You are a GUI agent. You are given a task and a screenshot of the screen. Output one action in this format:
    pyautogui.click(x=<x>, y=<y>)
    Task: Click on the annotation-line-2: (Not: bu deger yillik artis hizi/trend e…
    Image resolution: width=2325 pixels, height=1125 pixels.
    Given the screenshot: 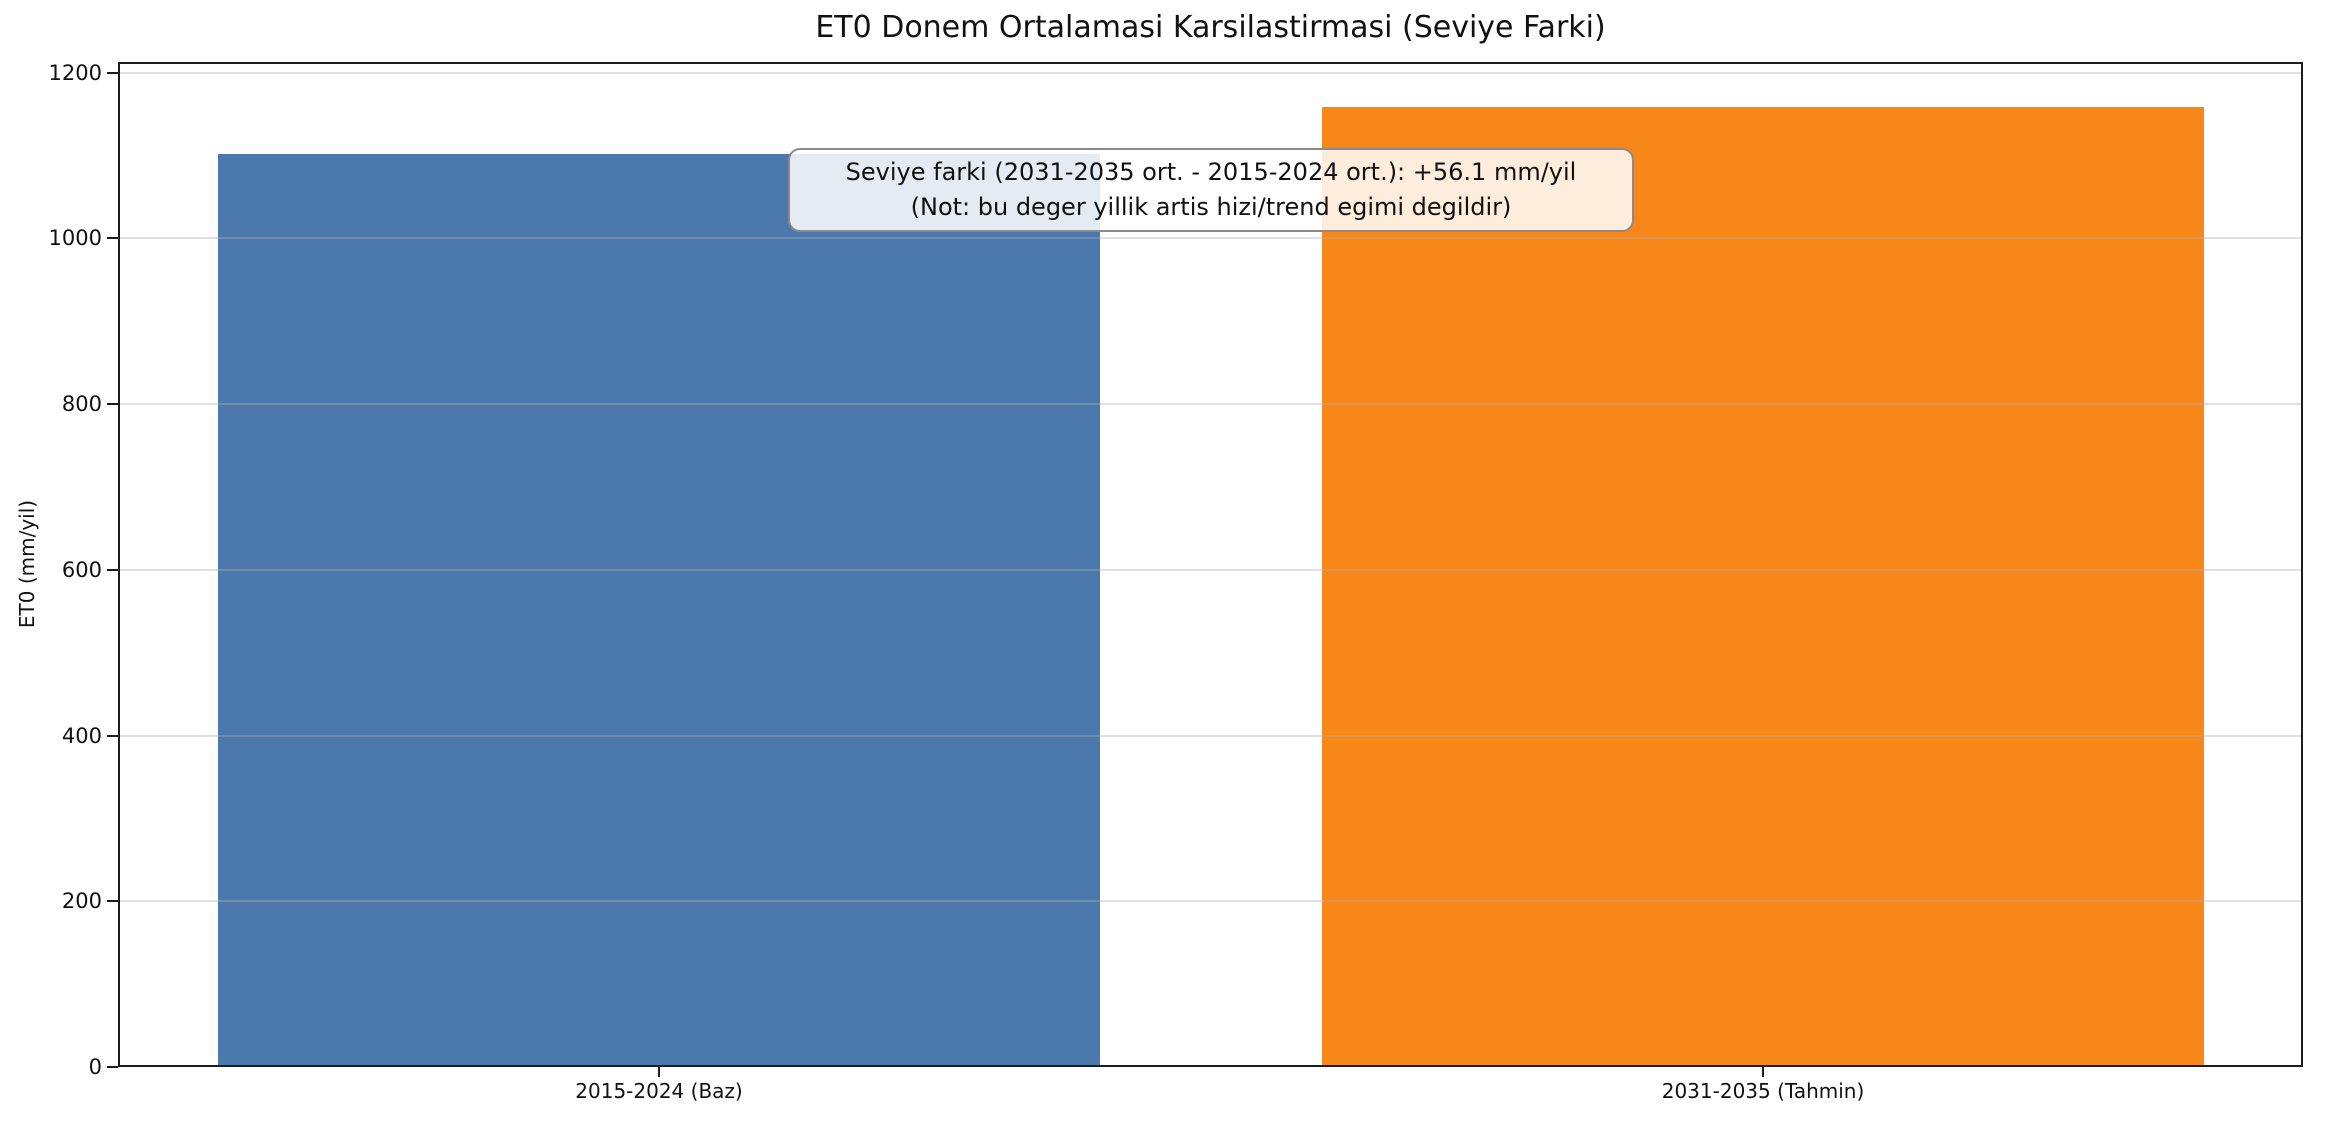 What is the action you would take?
    pyautogui.click(x=1211, y=207)
    